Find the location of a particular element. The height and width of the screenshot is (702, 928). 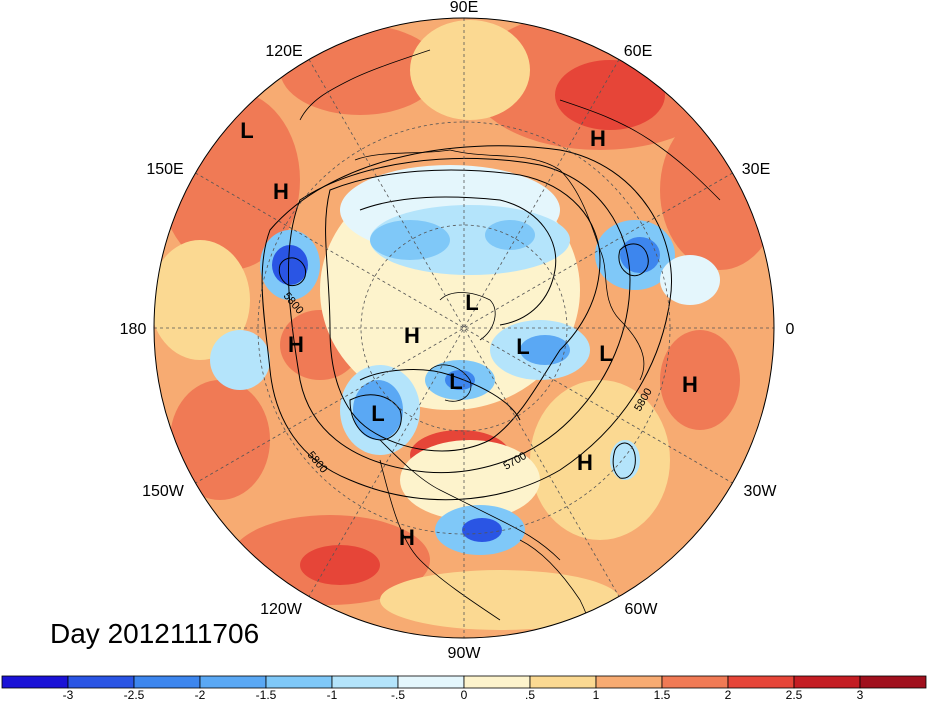

colorbar-tick-label: 1.5 is located at coordinates (662, 695).